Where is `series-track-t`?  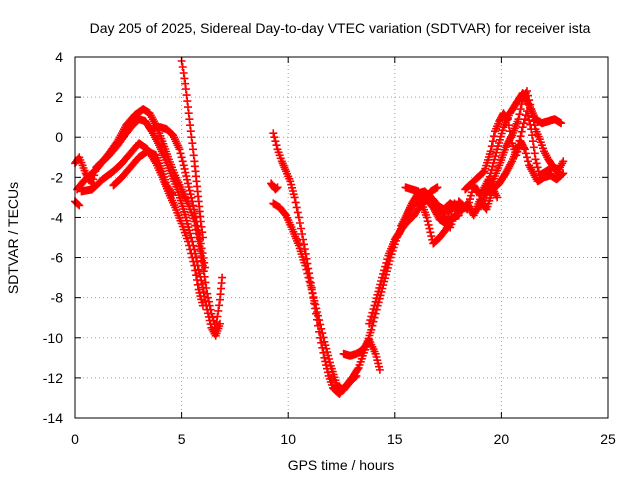
series-track-t is located at coordinates (465, 203).